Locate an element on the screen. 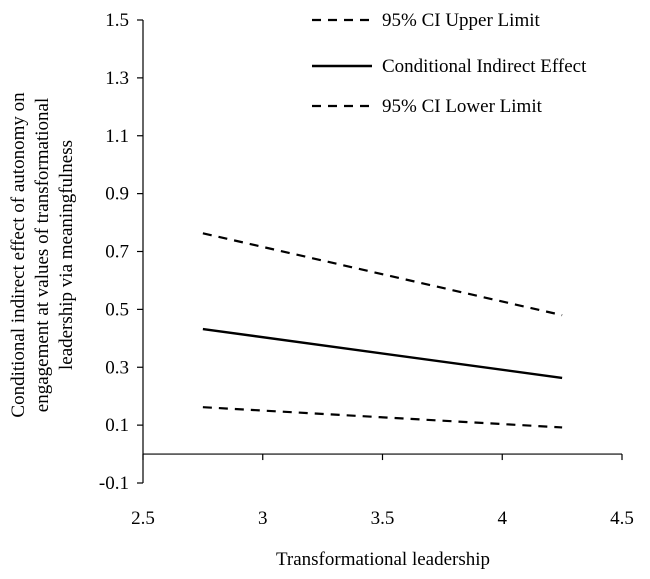  y-axis-label-line-3: leadership via meaningfulness is located at coordinates (66, 255).